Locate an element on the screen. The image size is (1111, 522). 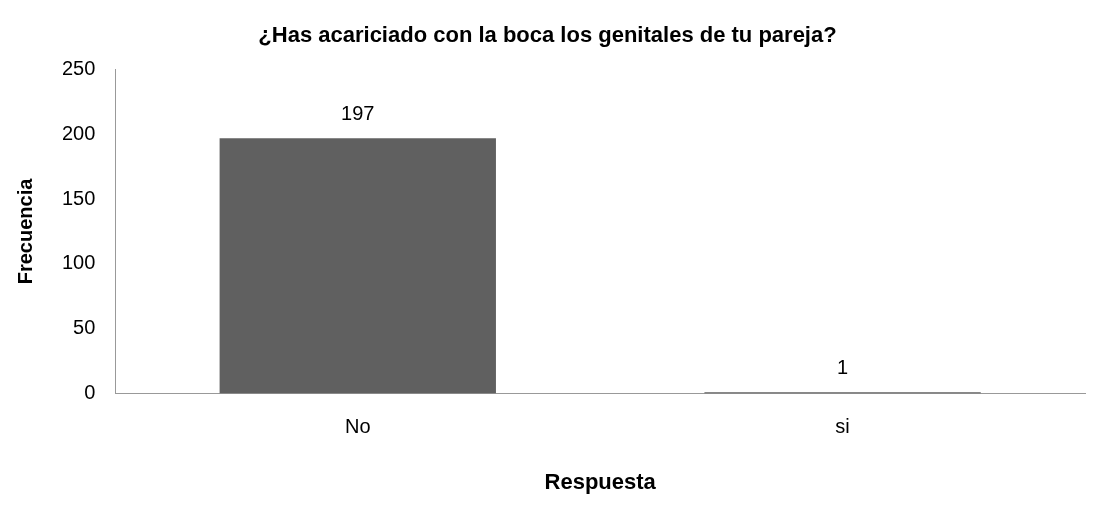
y-tick-label: 150 is located at coordinates (78, 197).